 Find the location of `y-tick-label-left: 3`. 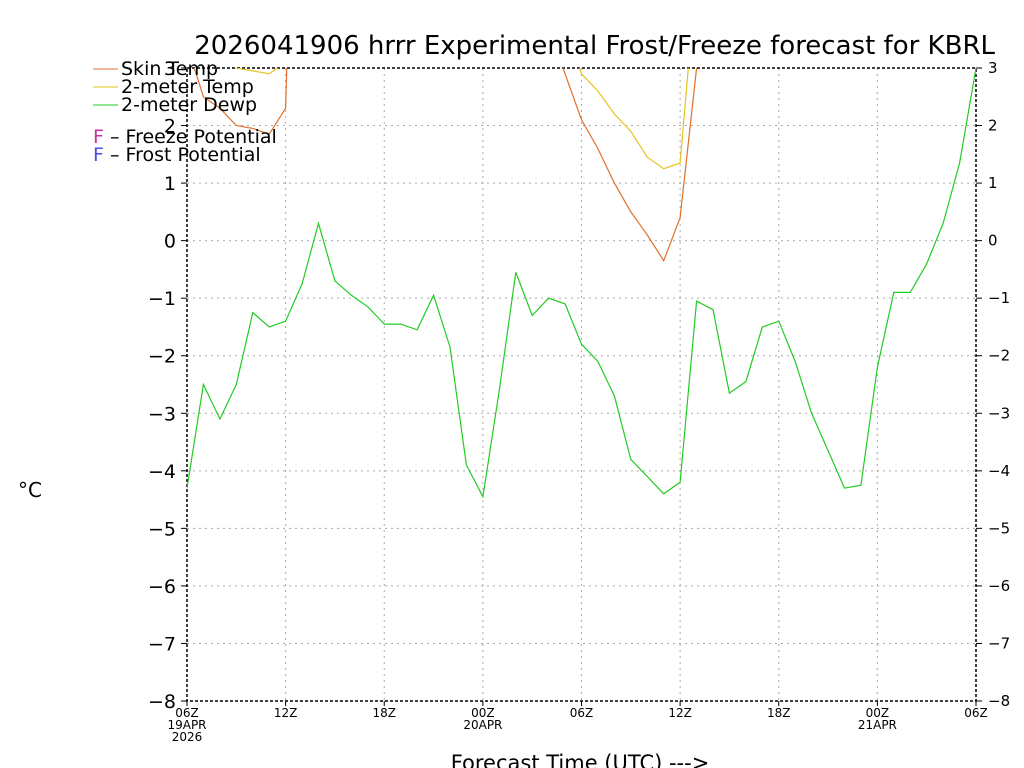

y-tick-label-left: 3 is located at coordinates (170, 69).